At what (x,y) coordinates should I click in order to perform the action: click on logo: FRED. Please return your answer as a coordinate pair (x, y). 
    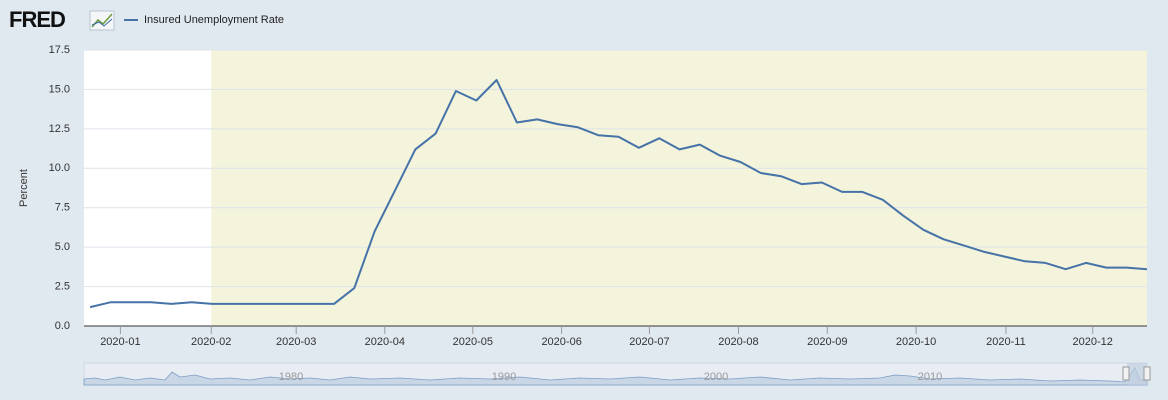
    Looking at the image, I should click on (37, 19).